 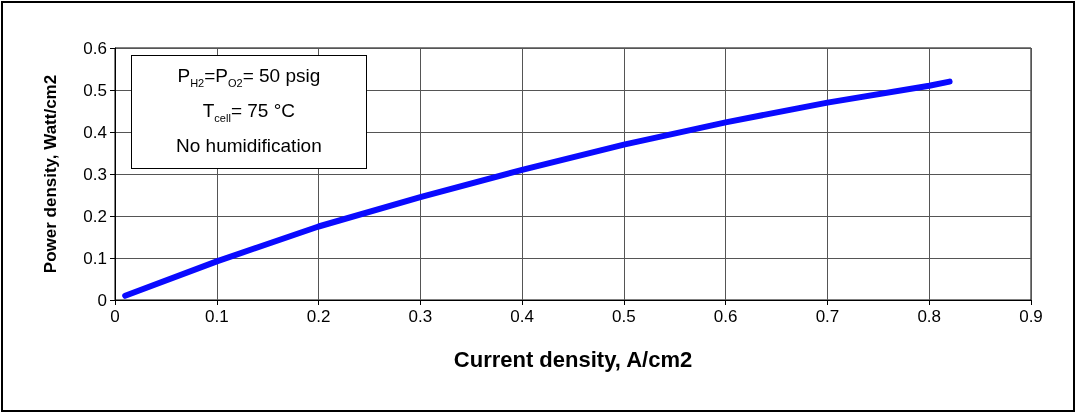 I want to click on annotation: No humidification, so click(x=249, y=145).